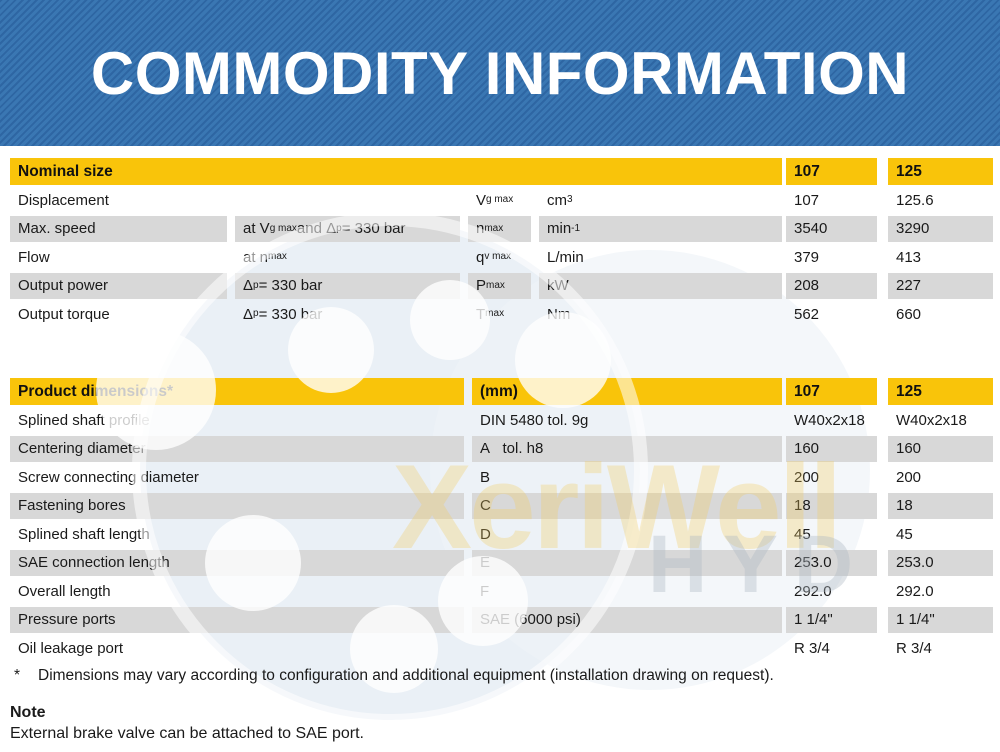 The image size is (1000, 752). Describe the element at coordinates (237, 562) in the screenshot. I see `row-label: SAE connection length` at that location.